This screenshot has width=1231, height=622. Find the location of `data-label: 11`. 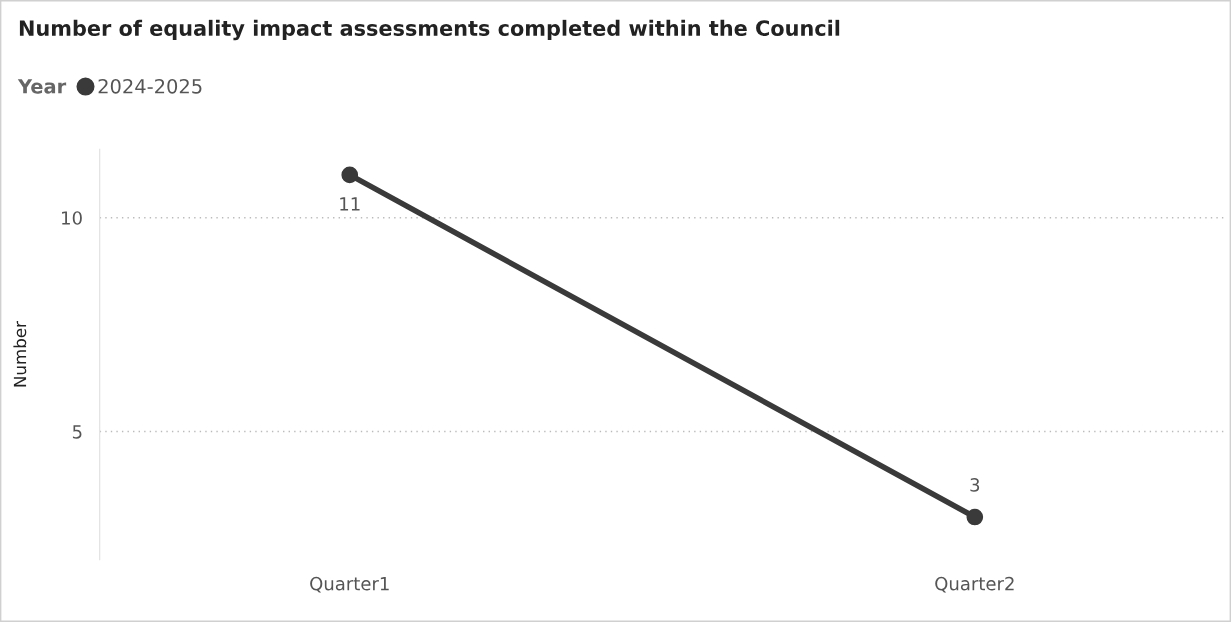

data-label: 11 is located at coordinates (350, 204).